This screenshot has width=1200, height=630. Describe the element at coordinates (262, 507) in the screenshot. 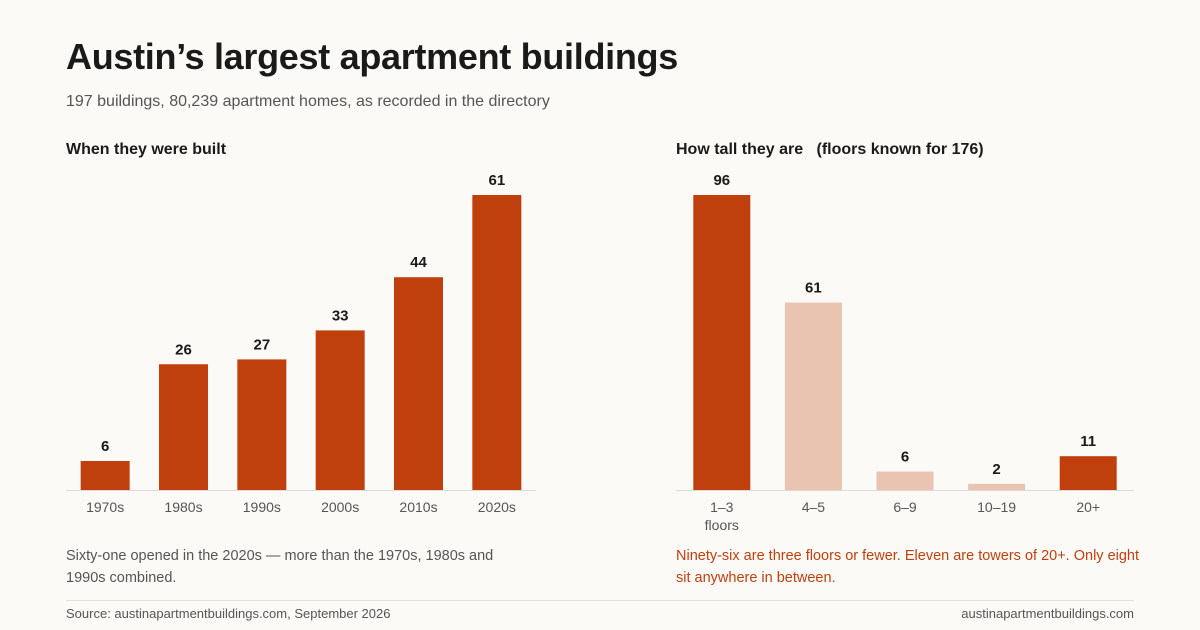

I see `built-category-label: 1990s` at that location.